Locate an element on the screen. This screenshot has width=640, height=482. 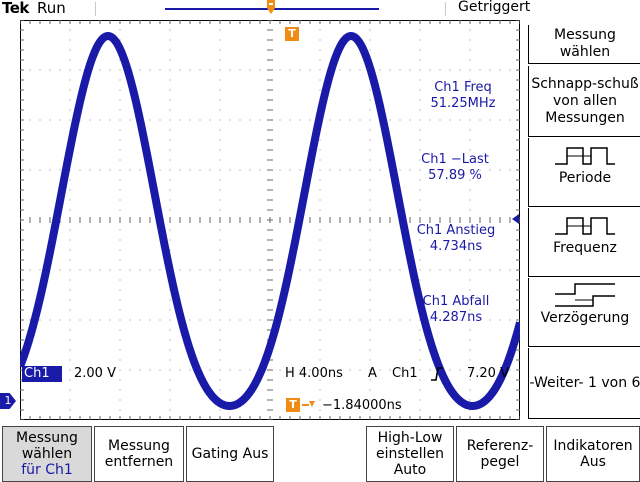
acquisition-state: Run is located at coordinates (51, 8).